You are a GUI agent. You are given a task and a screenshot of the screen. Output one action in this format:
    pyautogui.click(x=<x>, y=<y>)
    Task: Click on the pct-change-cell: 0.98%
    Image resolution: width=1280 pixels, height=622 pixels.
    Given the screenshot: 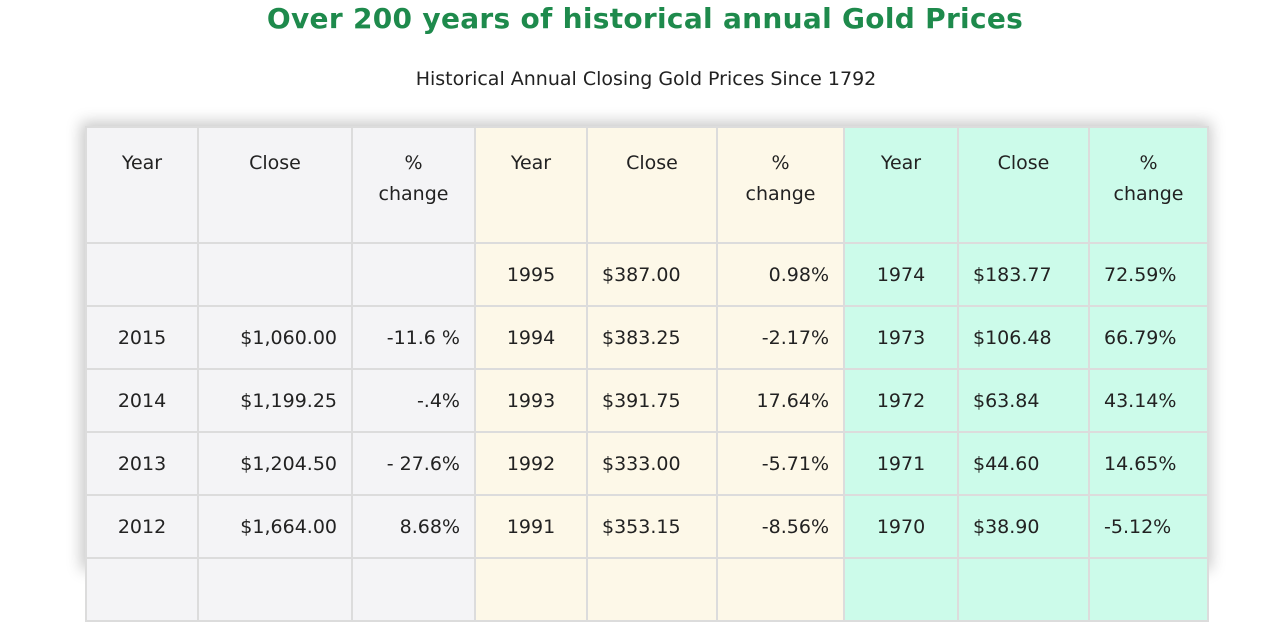 What is the action you would take?
    pyautogui.click(x=780, y=274)
    